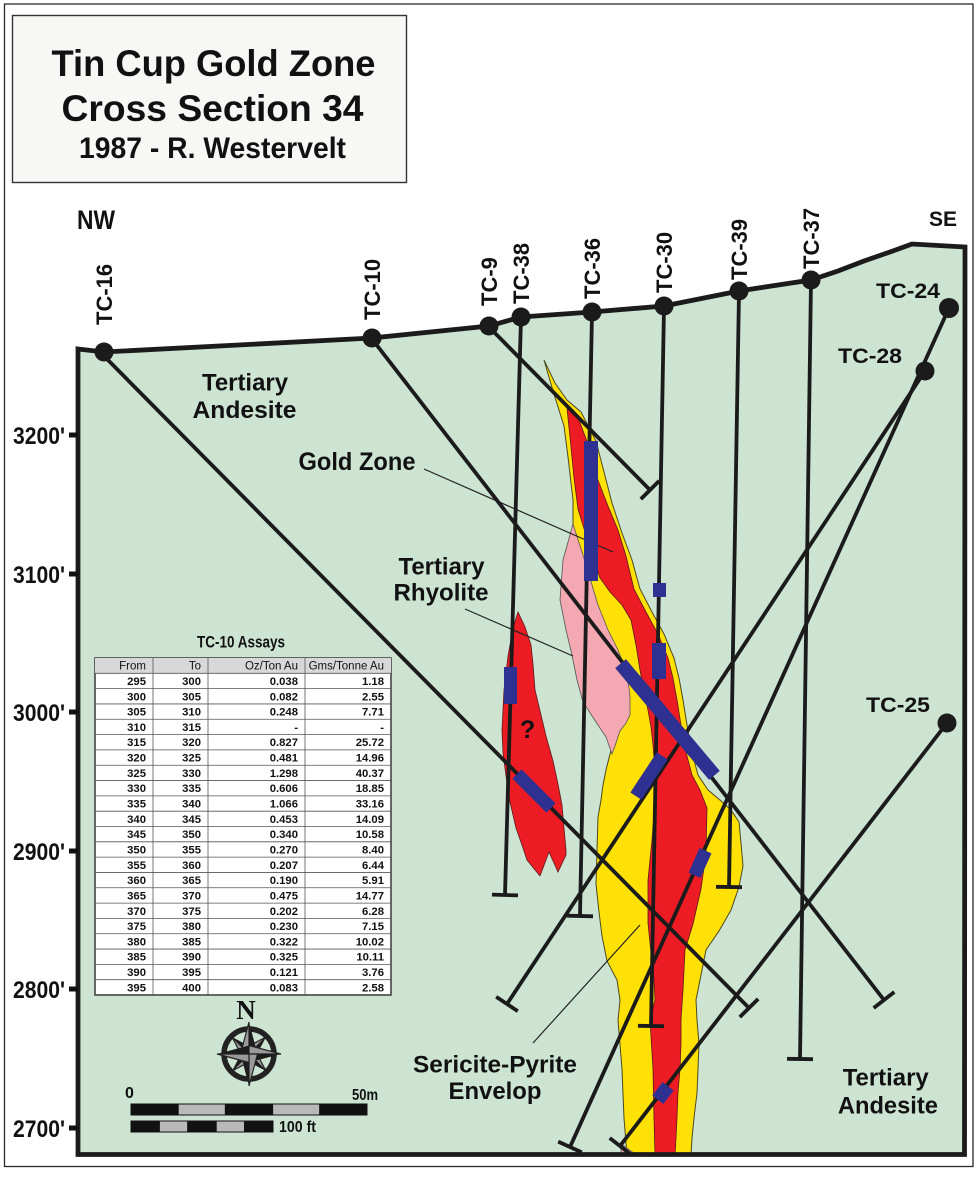  I want to click on svg-text: SE, so click(943, 219).